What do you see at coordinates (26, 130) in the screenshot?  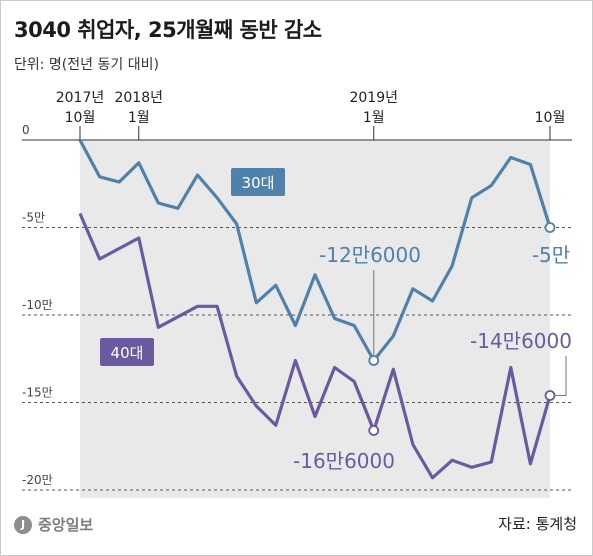 I see `y-tick-label: 0` at bounding box center [26, 130].